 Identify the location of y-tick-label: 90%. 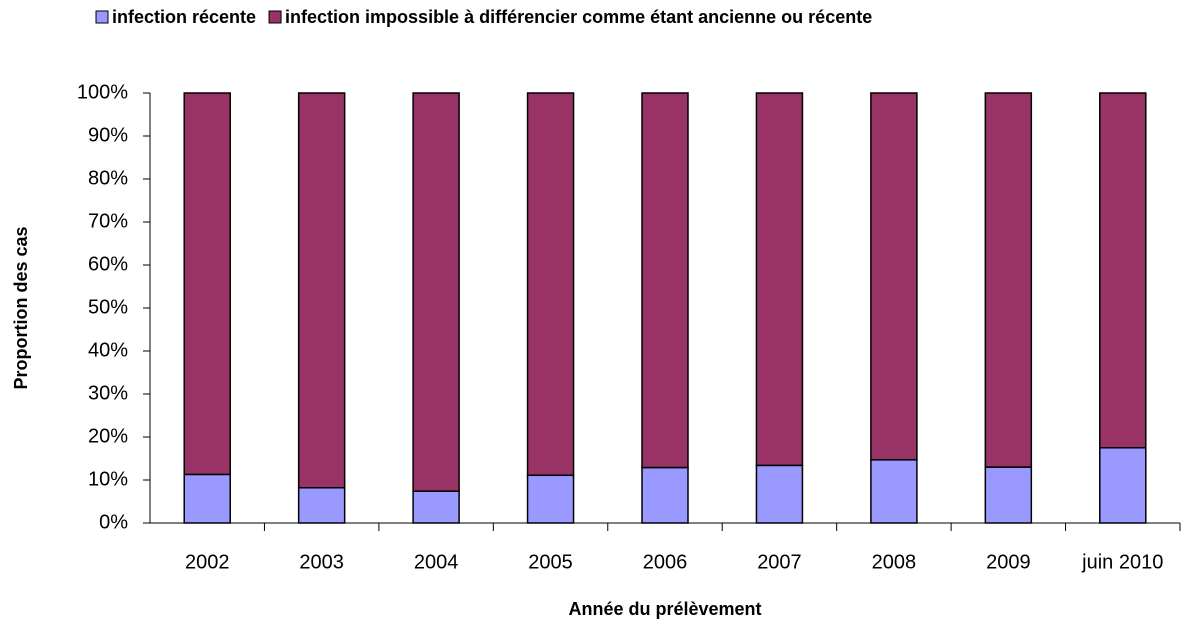
(108, 135).